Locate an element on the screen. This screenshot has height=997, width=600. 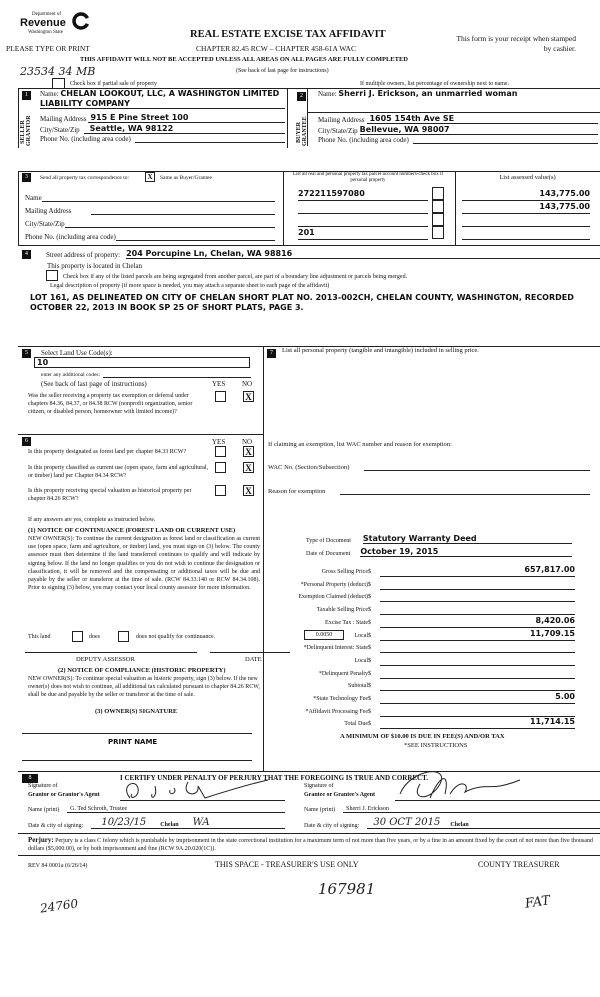
grantor-name: G. Ted Schroth, Trustee is located at coordinates (176, 809).